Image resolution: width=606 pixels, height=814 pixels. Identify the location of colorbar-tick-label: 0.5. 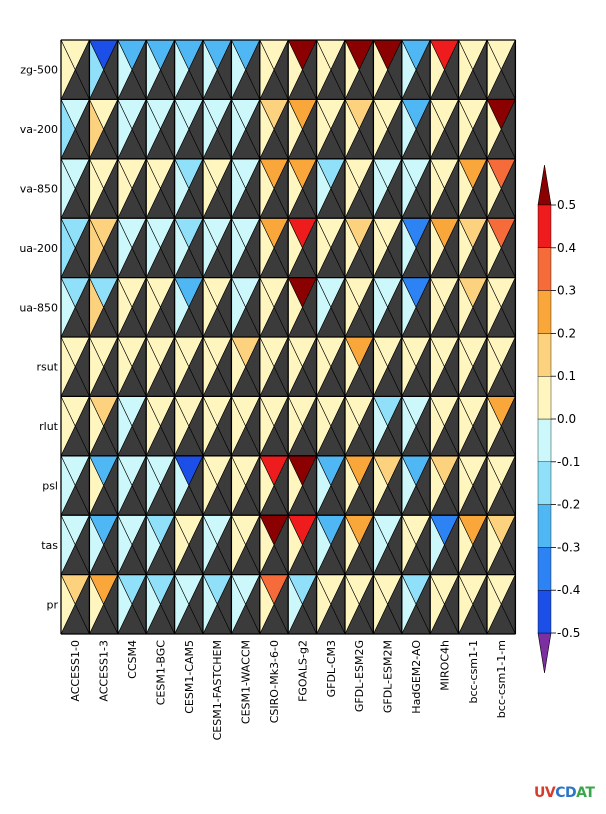
(566, 205).